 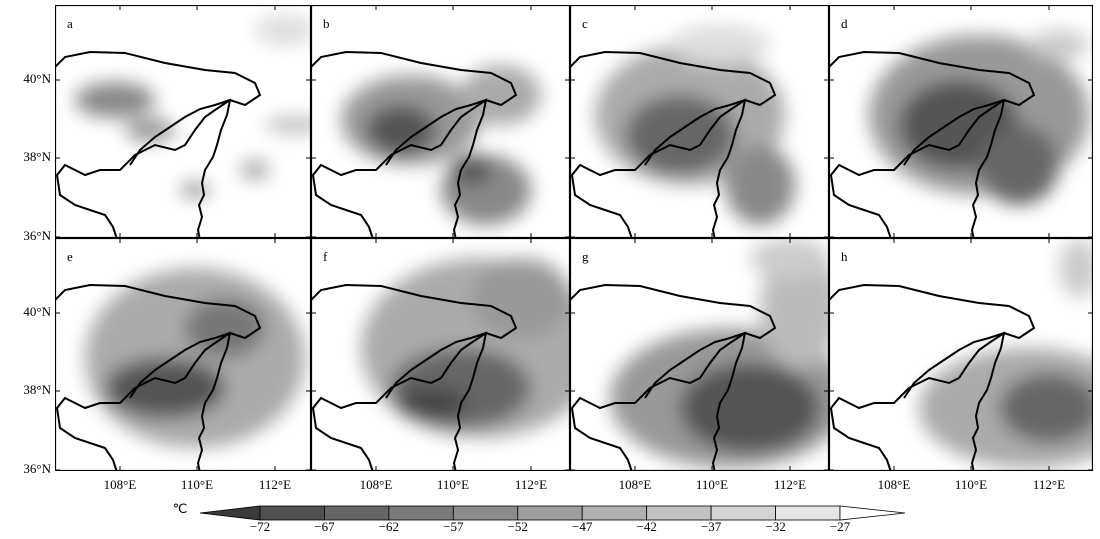 I want to click on panel-label: d, so click(x=844, y=23).